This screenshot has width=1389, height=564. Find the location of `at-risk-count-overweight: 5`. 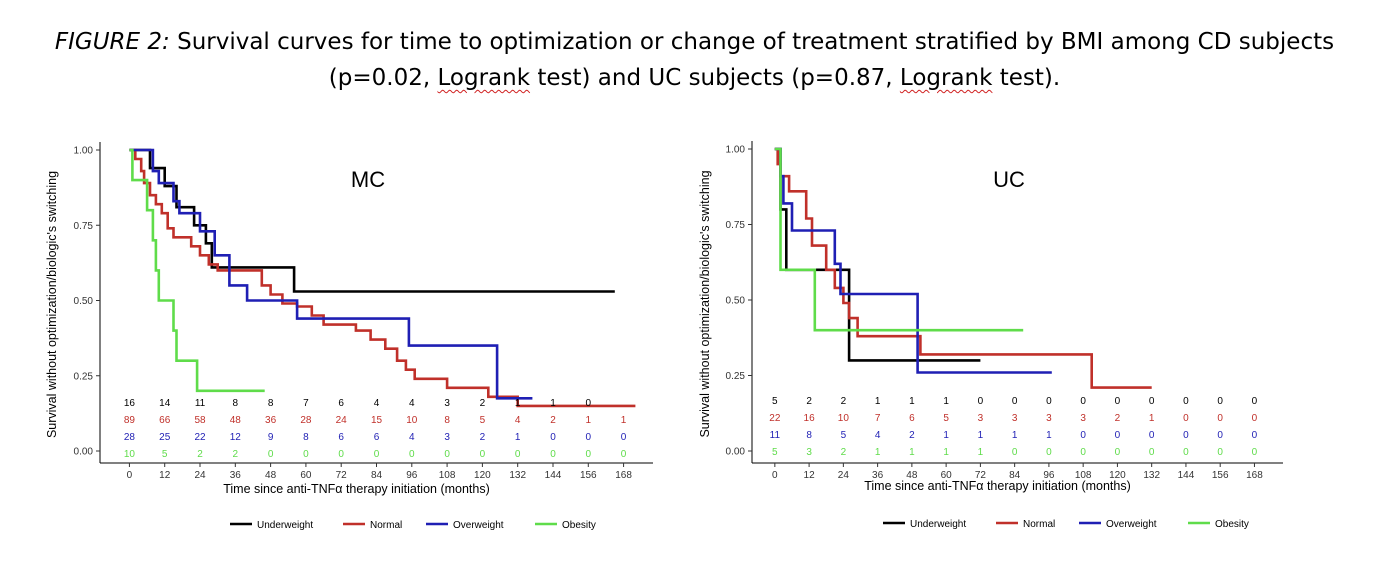

at-risk-count-overweight: 5 is located at coordinates (844, 435).